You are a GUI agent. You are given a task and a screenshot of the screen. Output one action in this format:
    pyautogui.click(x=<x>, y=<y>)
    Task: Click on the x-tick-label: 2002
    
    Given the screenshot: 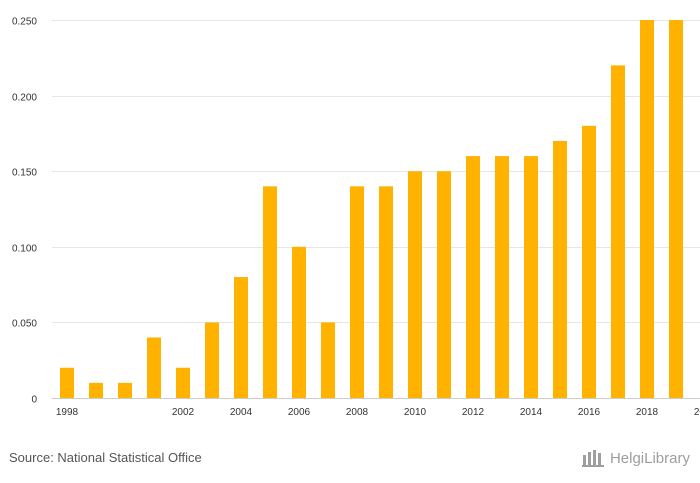 What is the action you would take?
    pyautogui.click(x=183, y=412)
    